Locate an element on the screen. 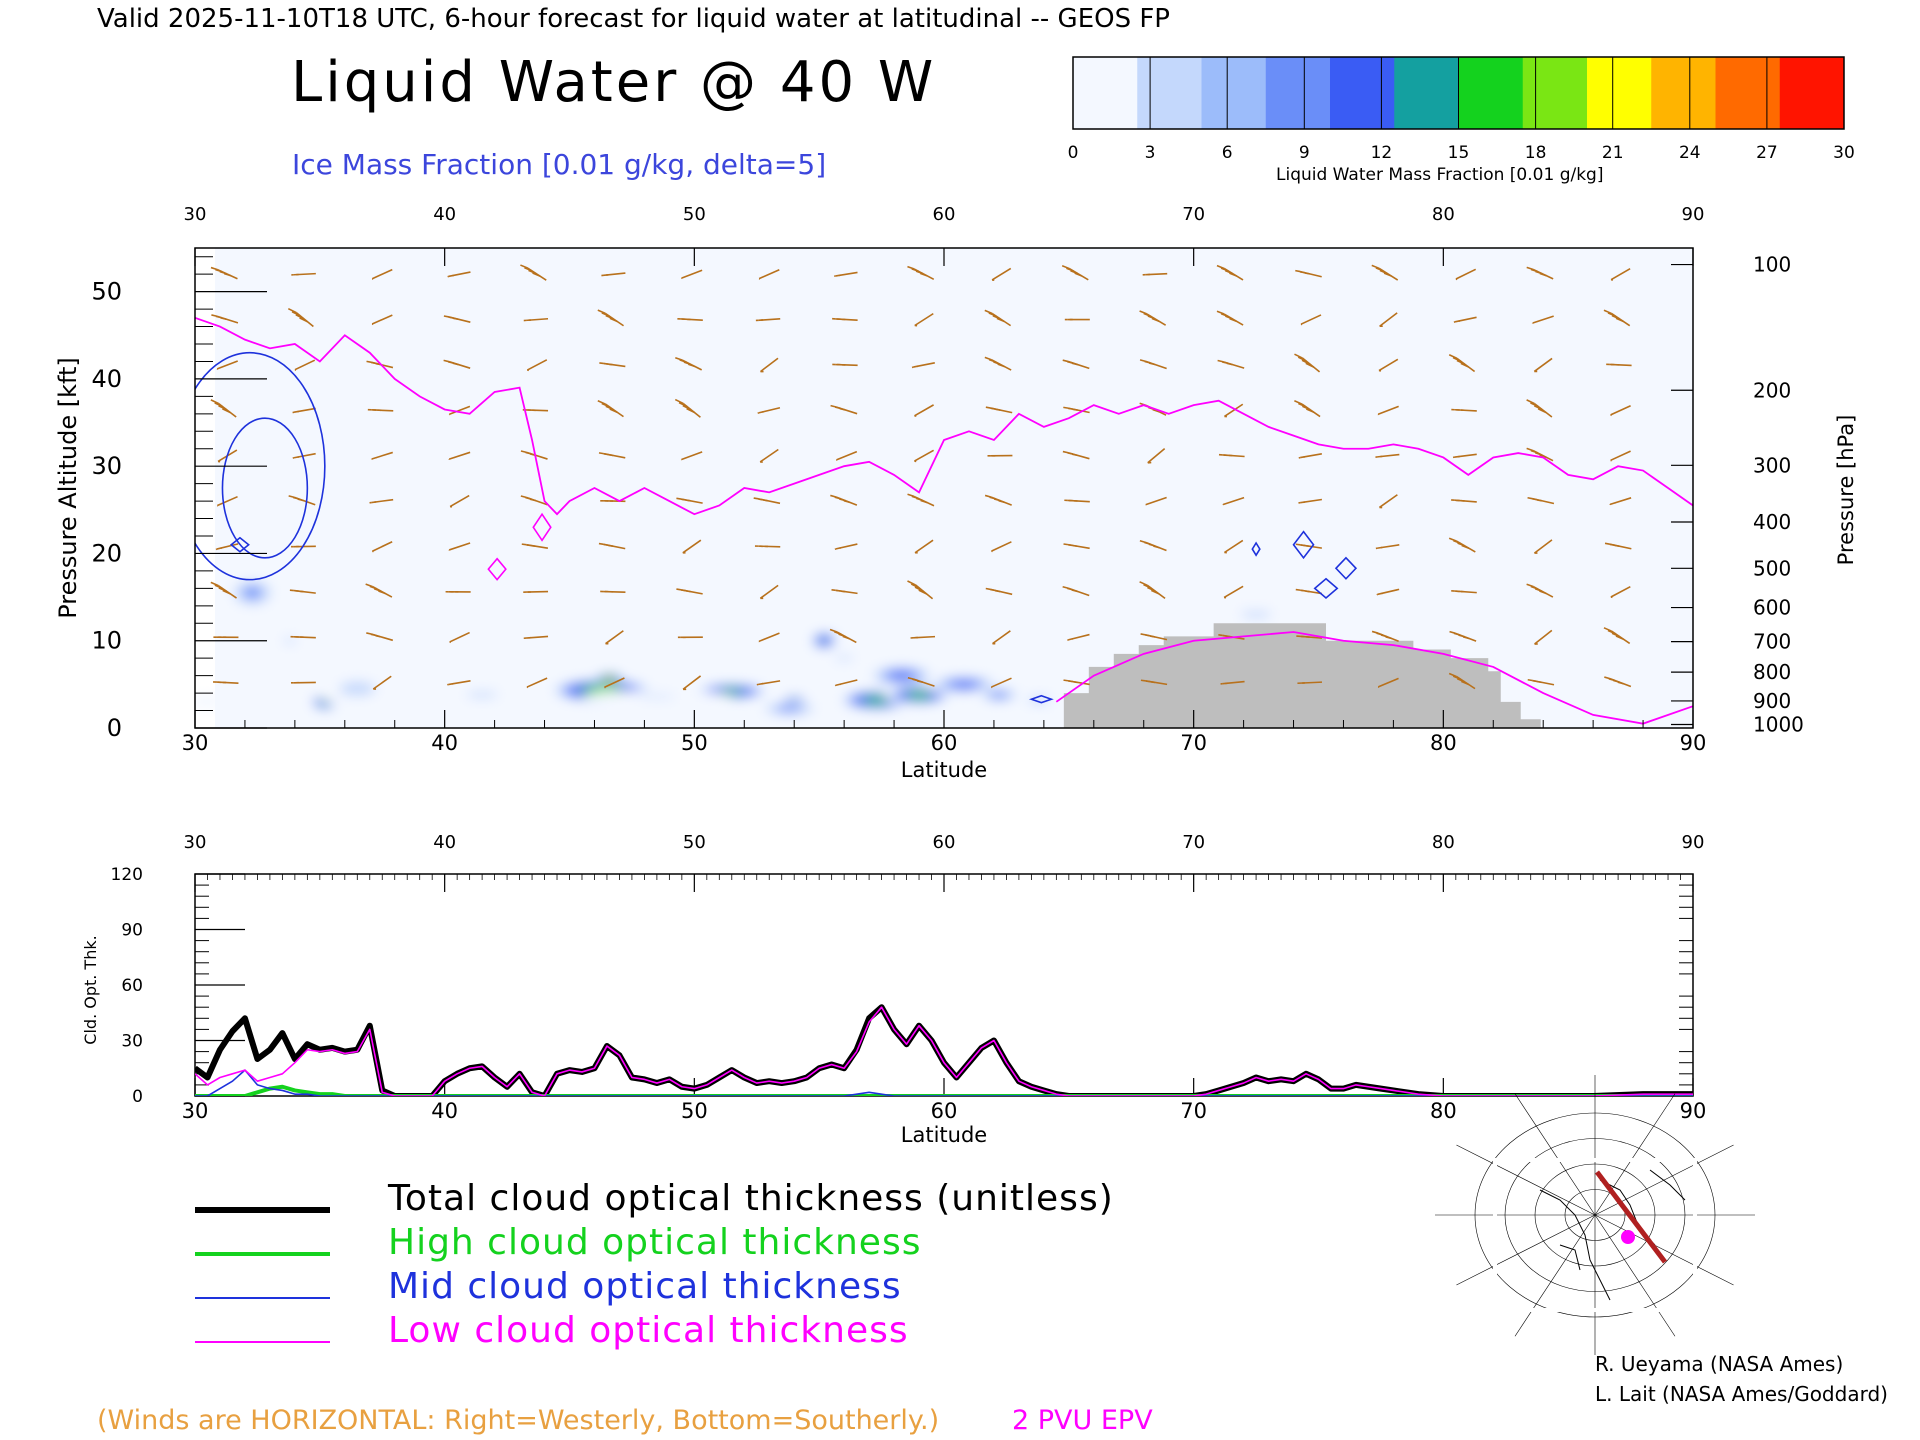 This screenshot has height=1440, width=1920. location-map is located at coordinates (1595, 1215).